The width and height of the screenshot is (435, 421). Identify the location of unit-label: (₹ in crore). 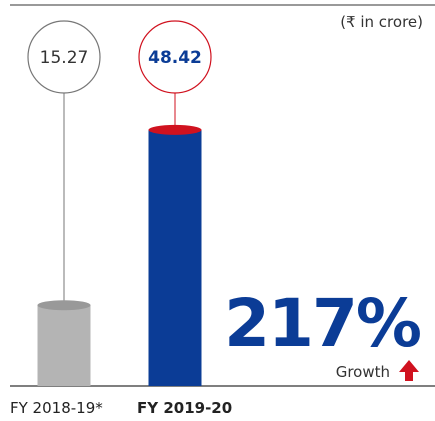
(381, 22).